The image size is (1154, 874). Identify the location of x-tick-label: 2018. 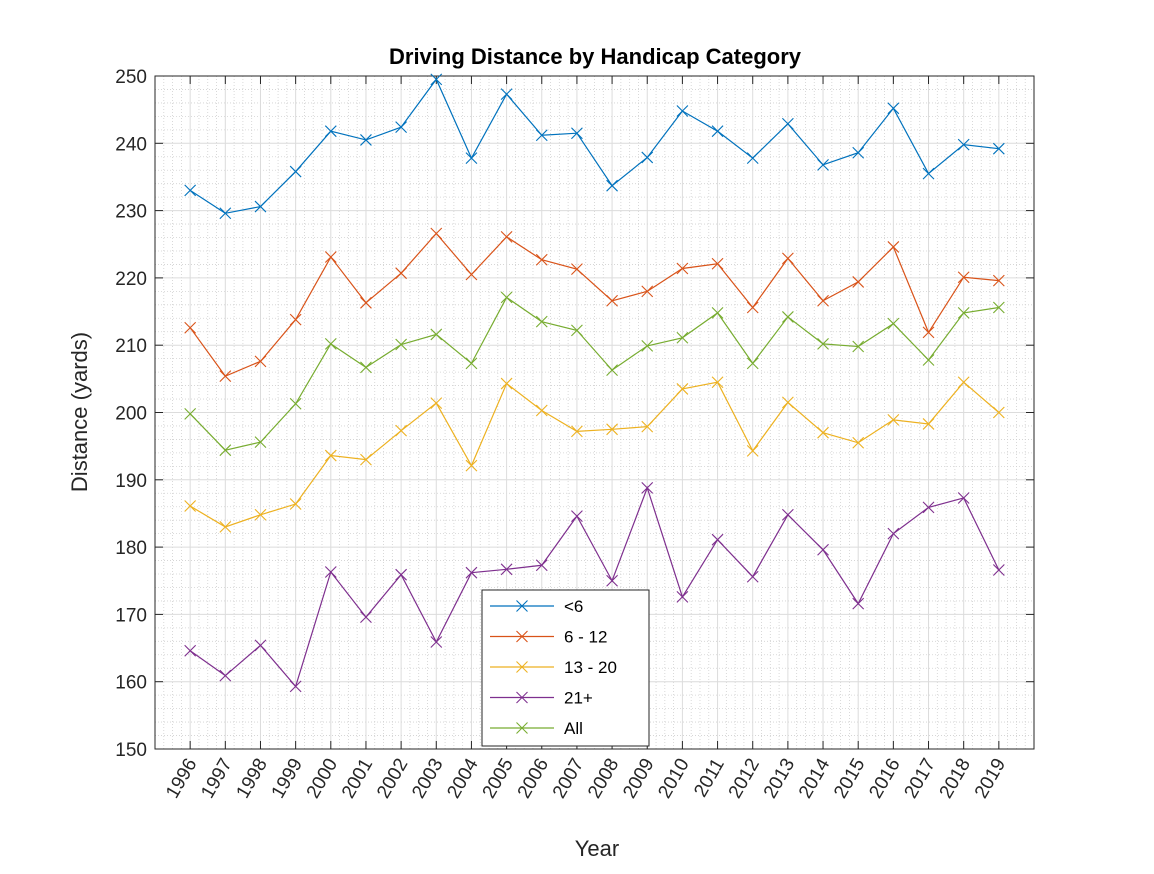
(955, 778).